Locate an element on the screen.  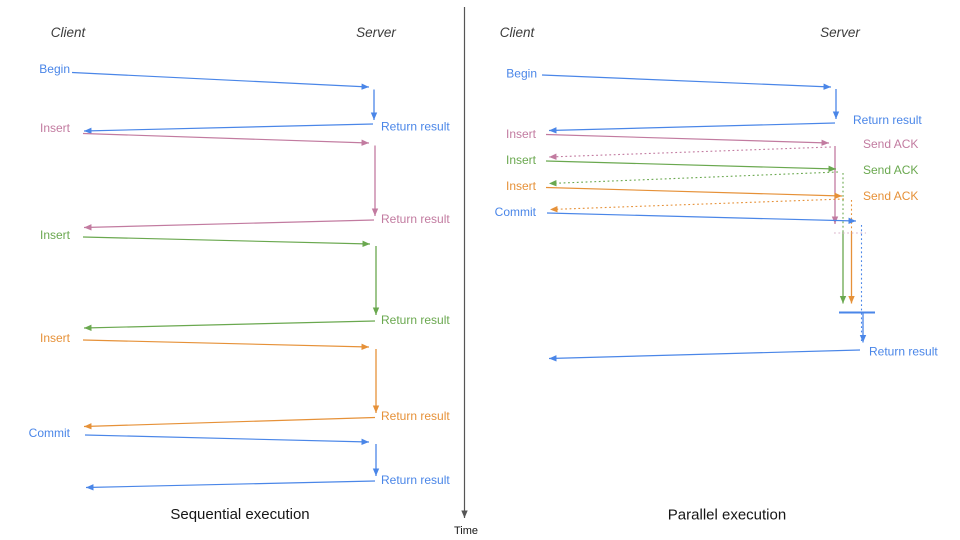
seq-insert3-request-arrow is located at coordinates (226, 345).